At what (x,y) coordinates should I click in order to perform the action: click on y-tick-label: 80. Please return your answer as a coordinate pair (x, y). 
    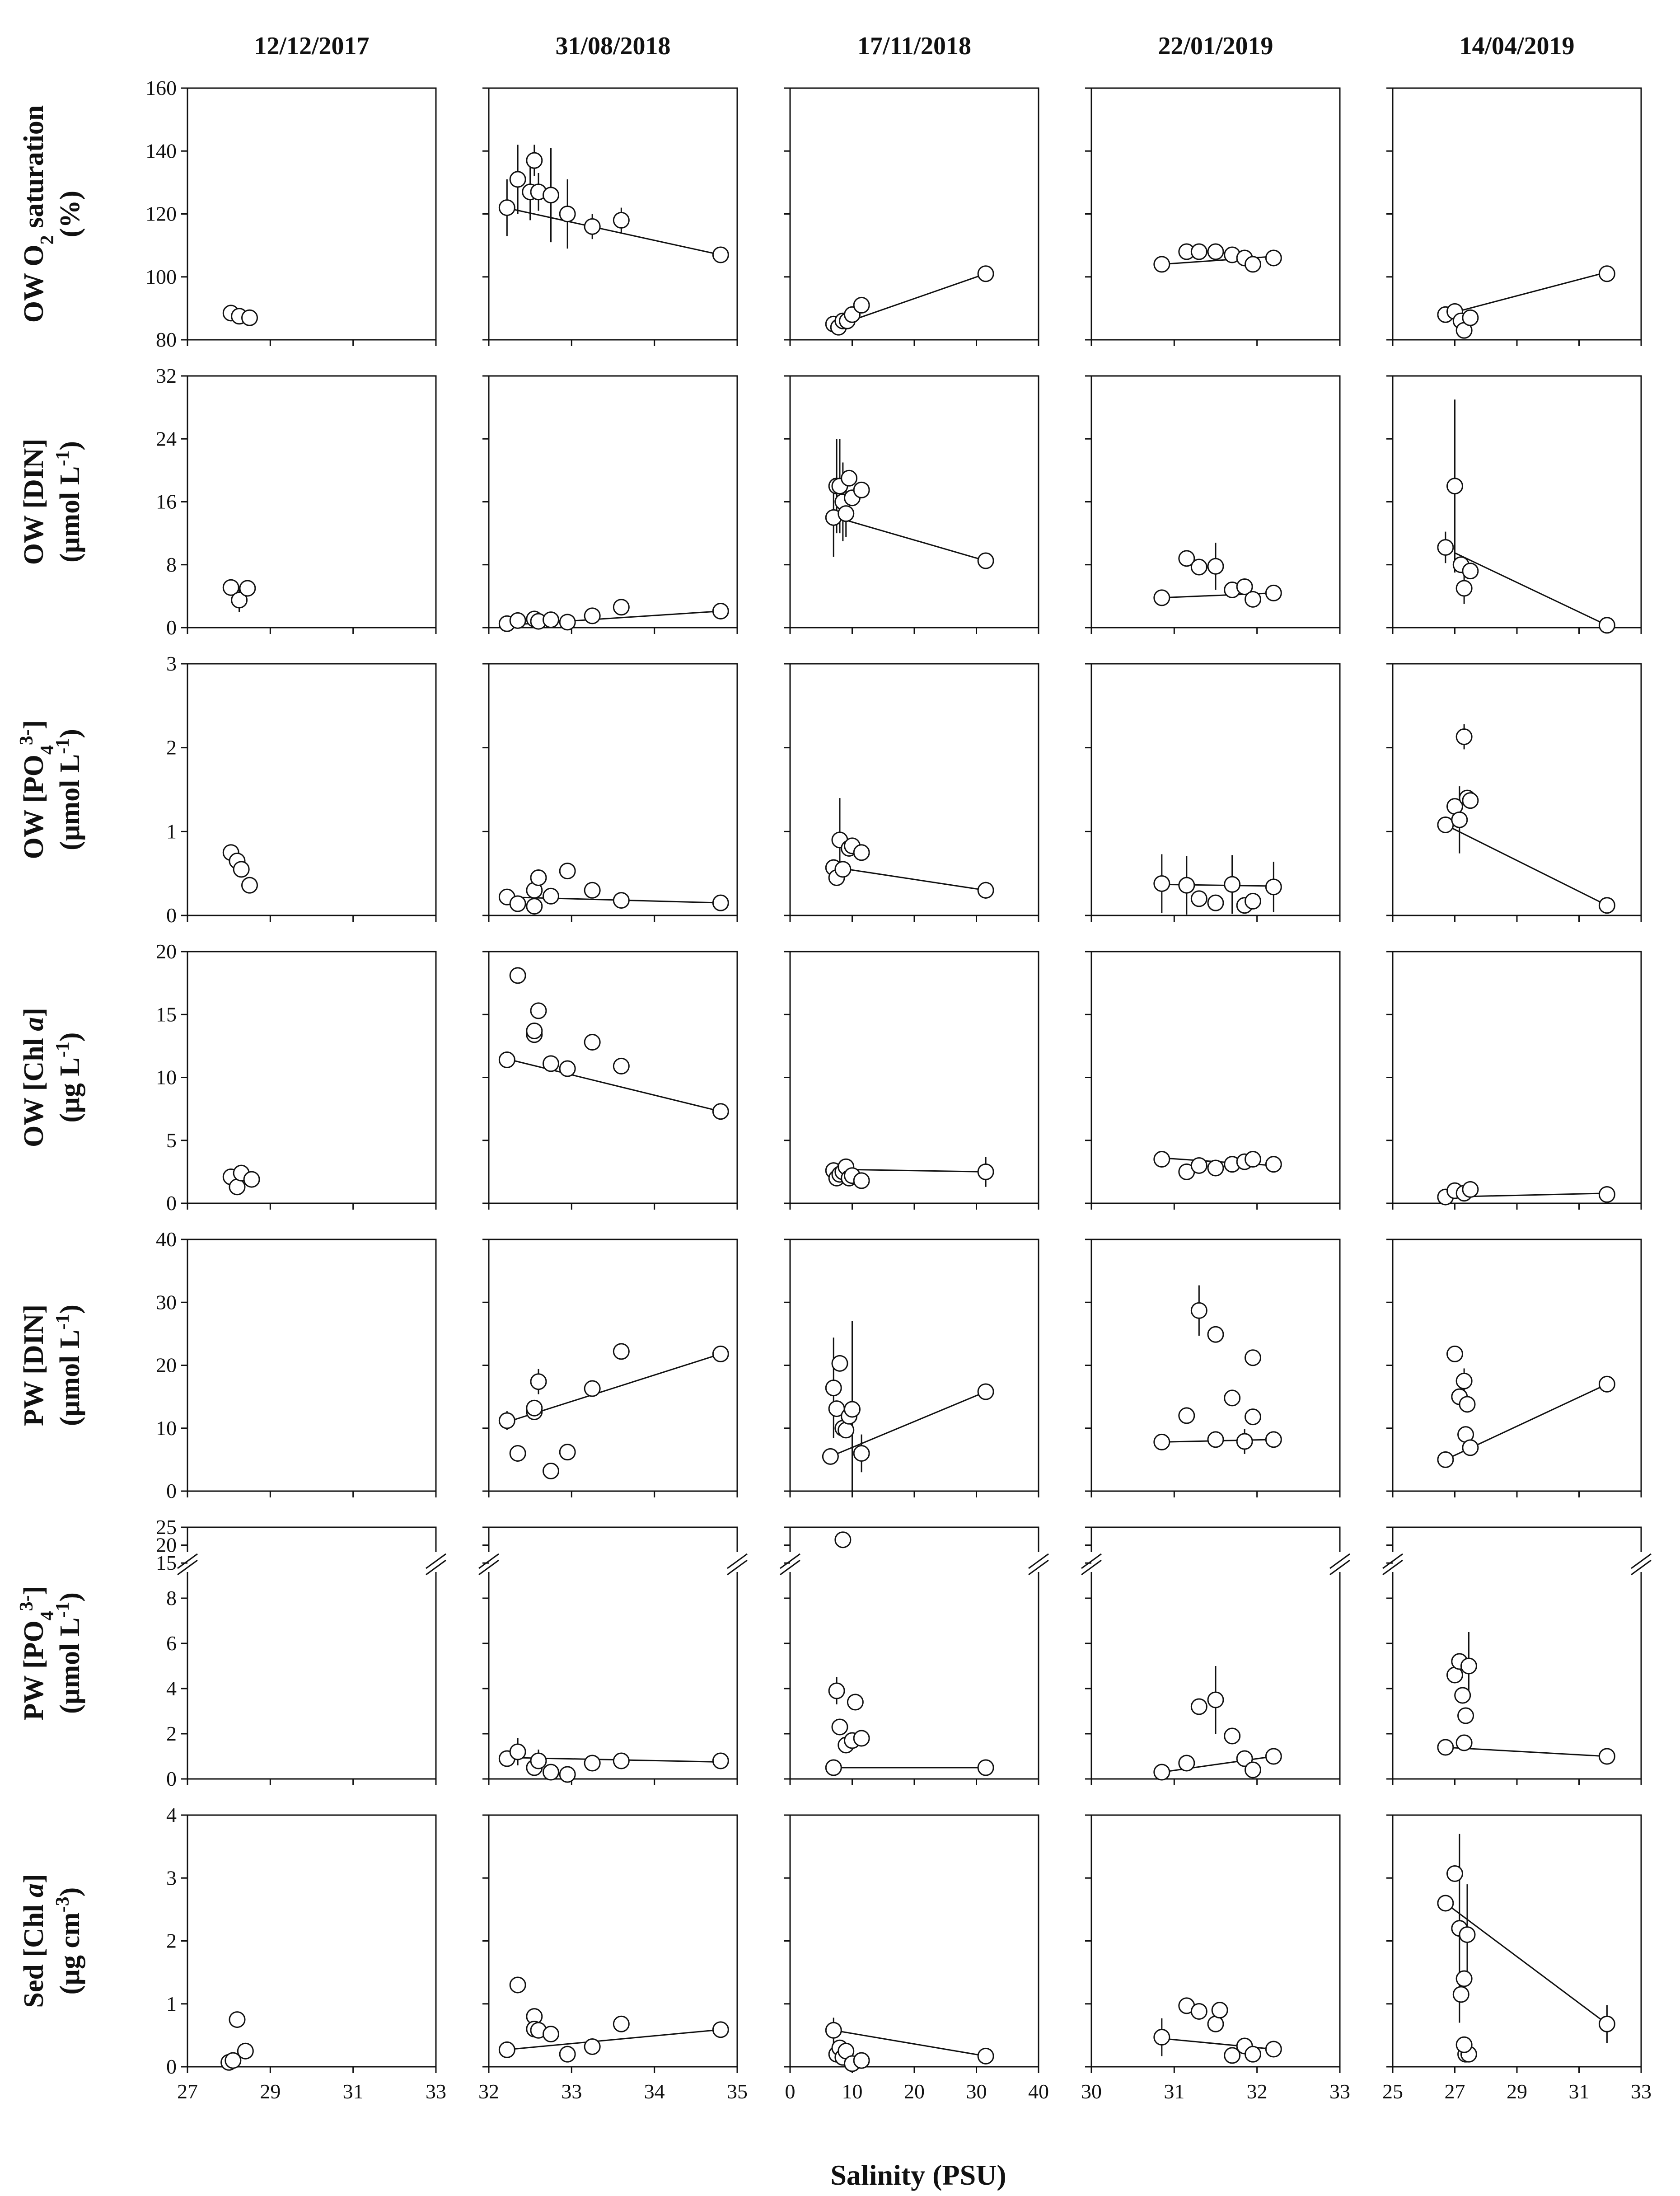
    Looking at the image, I should click on (166, 339).